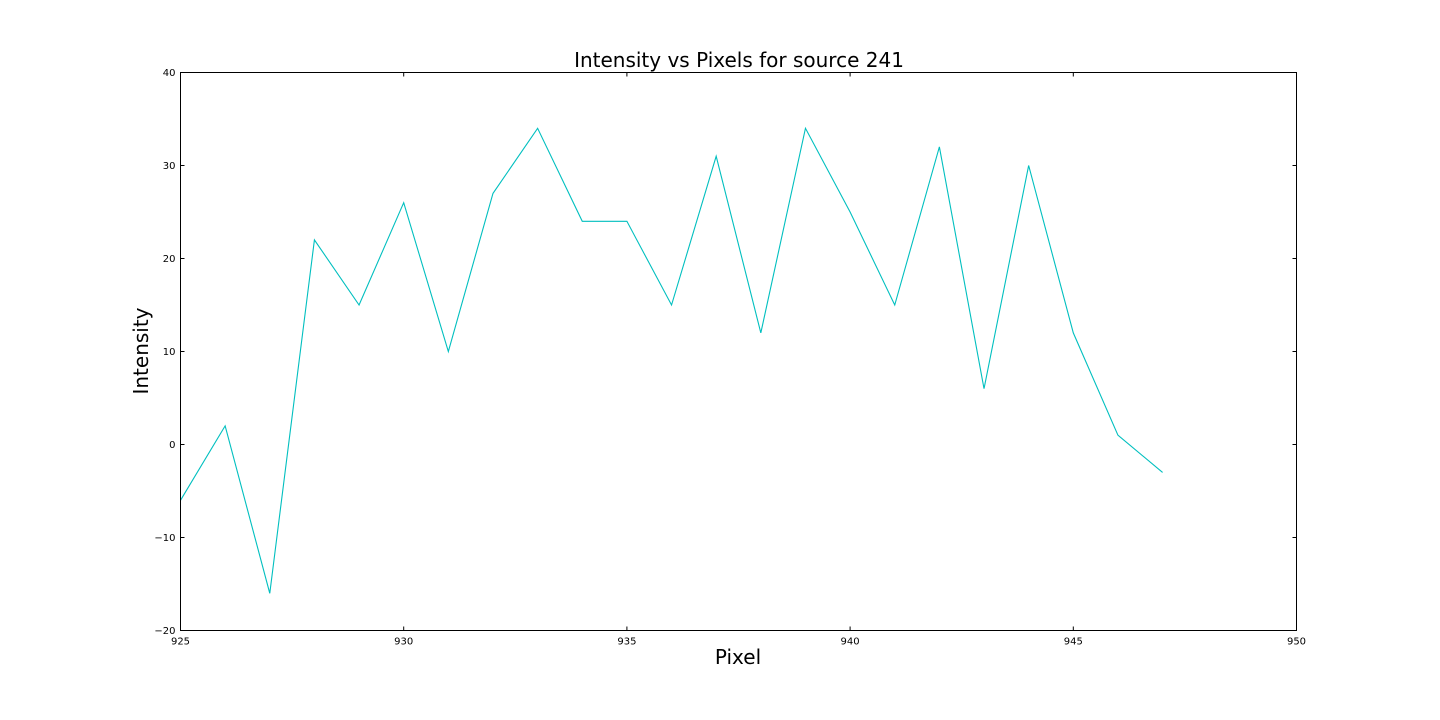 This screenshot has height=720, width=1440. What do you see at coordinates (739, 60) in the screenshot?
I see `chart-title: Intensity vs Pixels for source 241` at bounding box center [739, 60].